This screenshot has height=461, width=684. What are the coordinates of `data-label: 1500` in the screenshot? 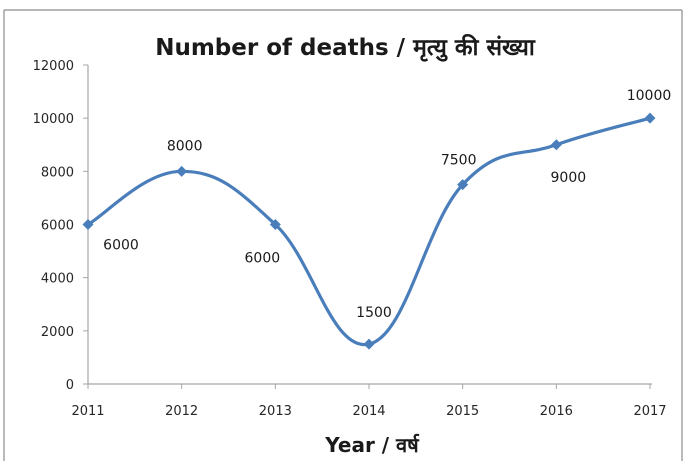 It's located at (374, 313).